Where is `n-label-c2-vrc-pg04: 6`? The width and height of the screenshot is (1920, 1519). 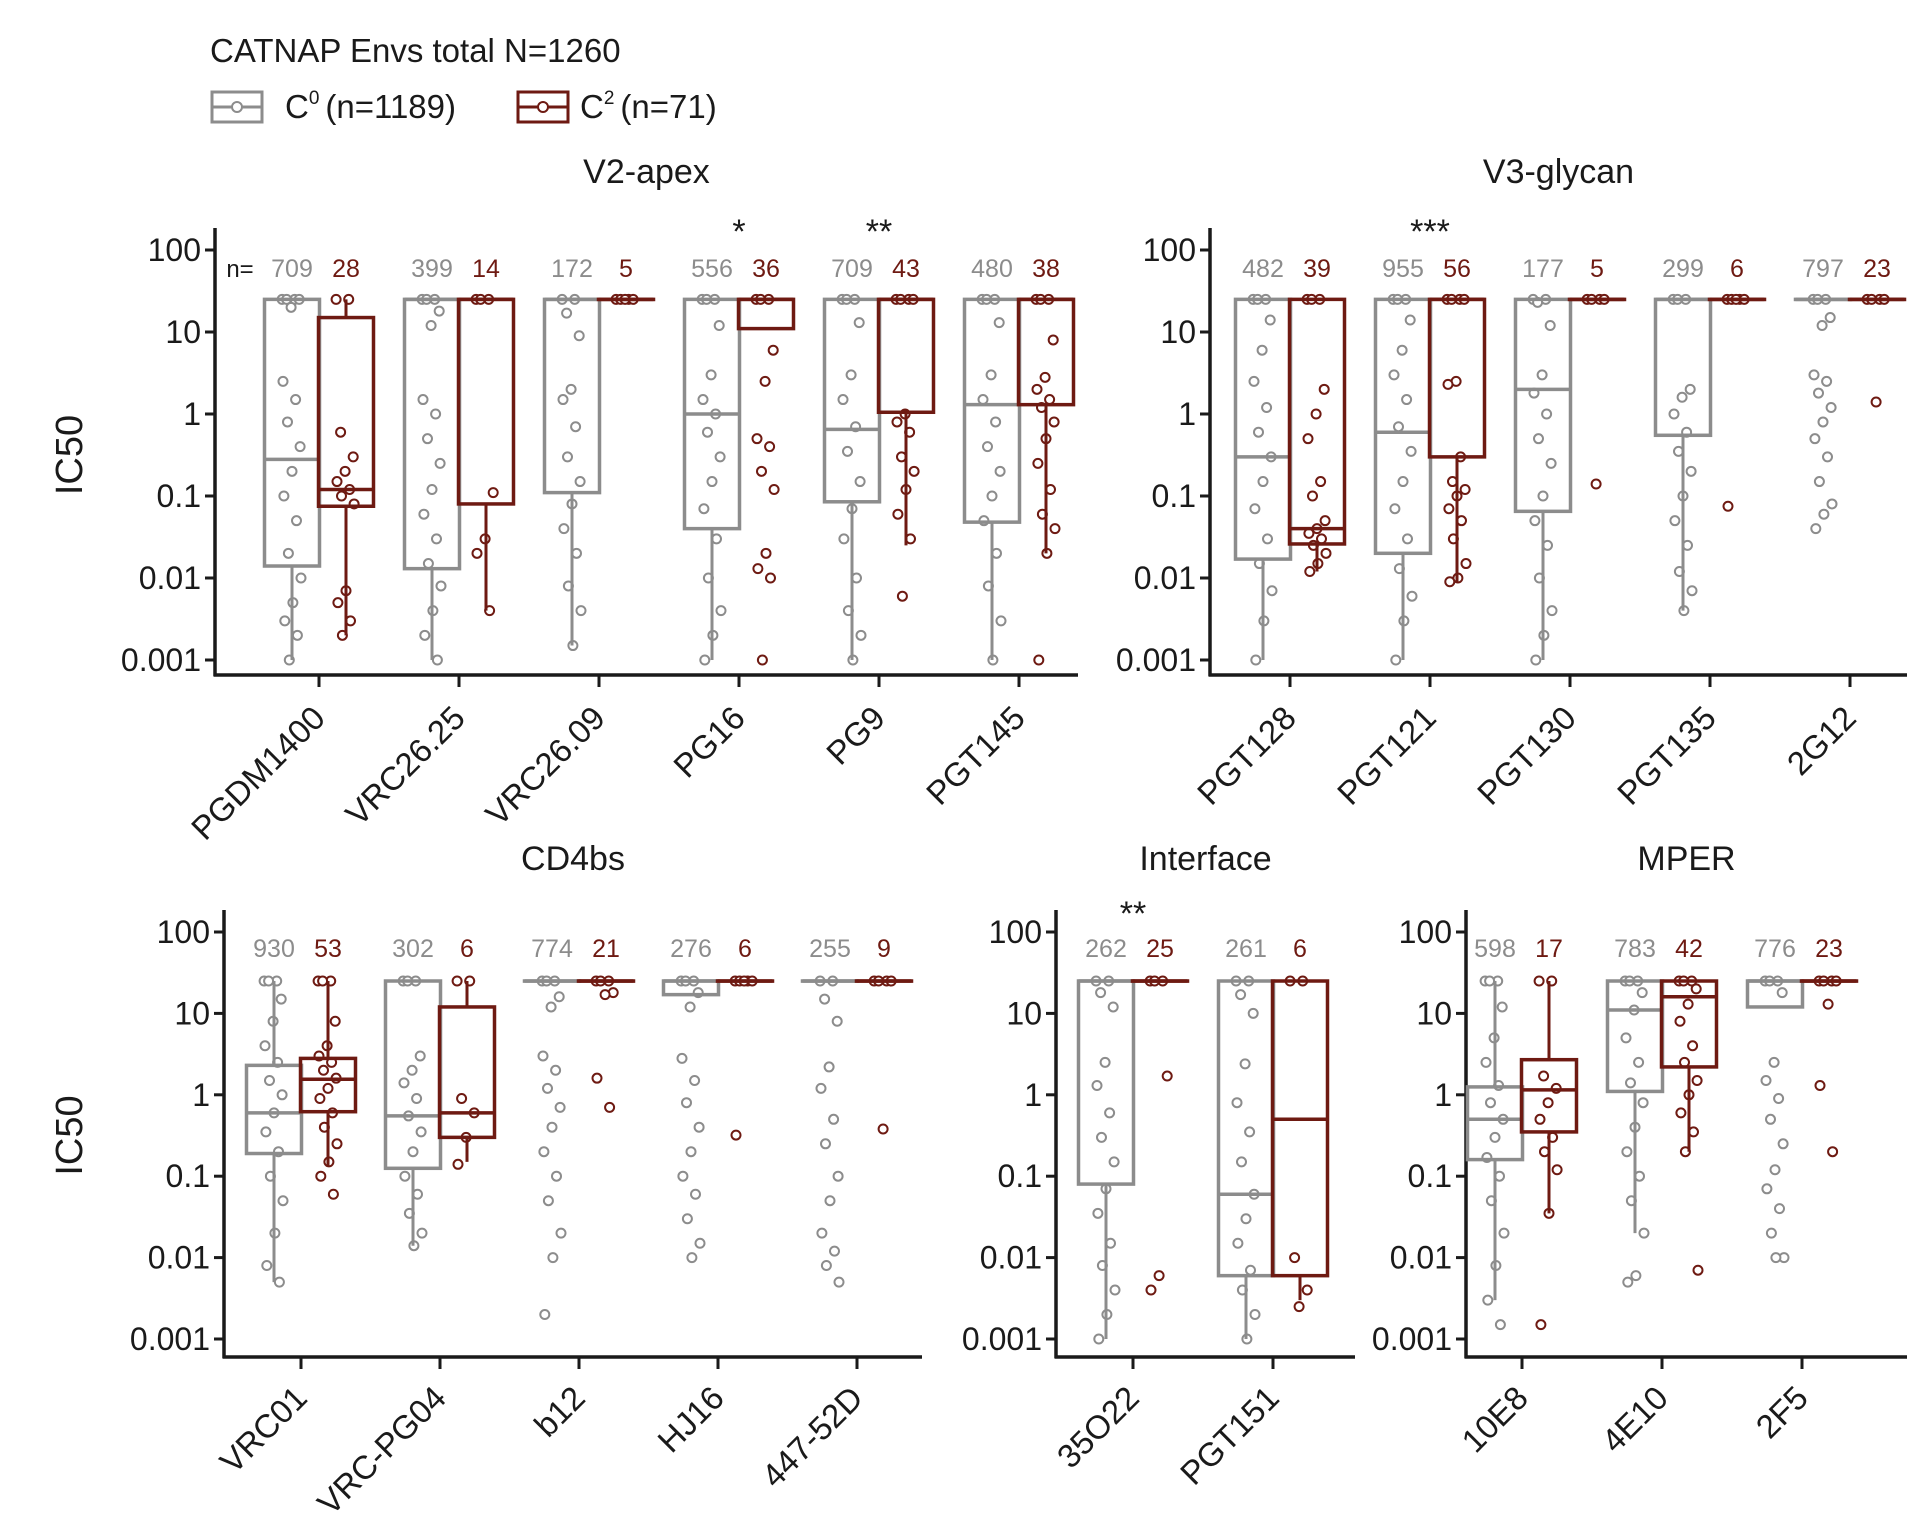
n-label-c2-vrc-pg04: 6 is located at coordinates (467, 949).